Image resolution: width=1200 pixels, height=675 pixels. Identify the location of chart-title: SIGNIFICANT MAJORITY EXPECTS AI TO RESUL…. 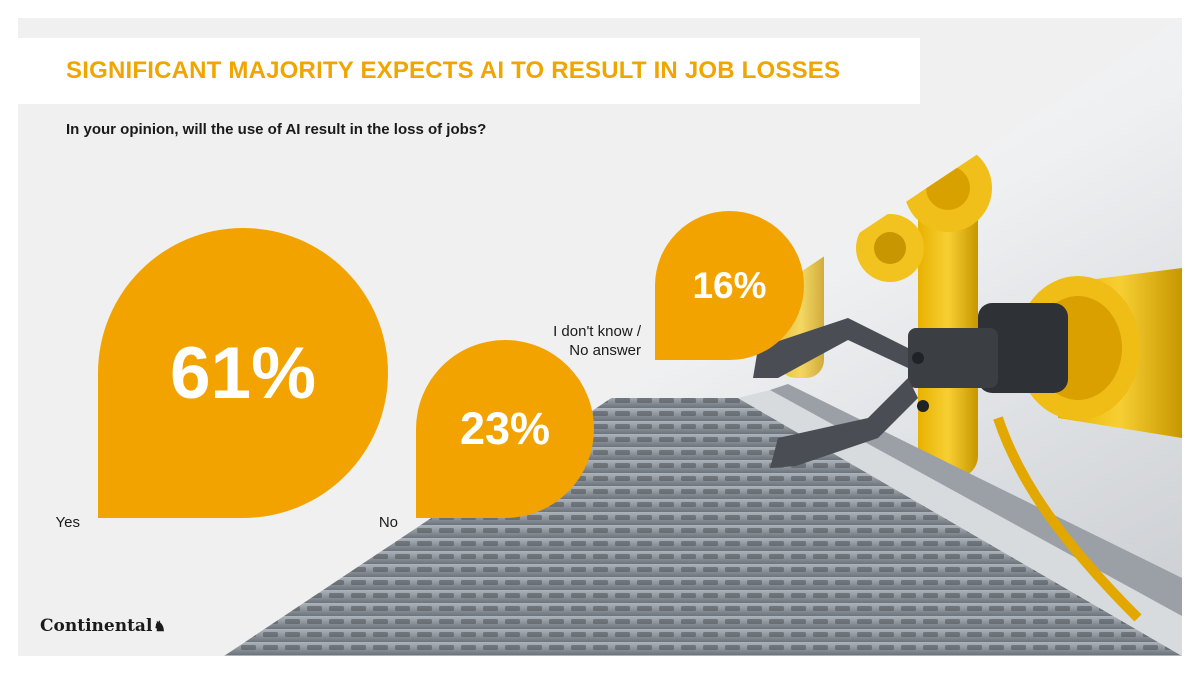
(453, 70).